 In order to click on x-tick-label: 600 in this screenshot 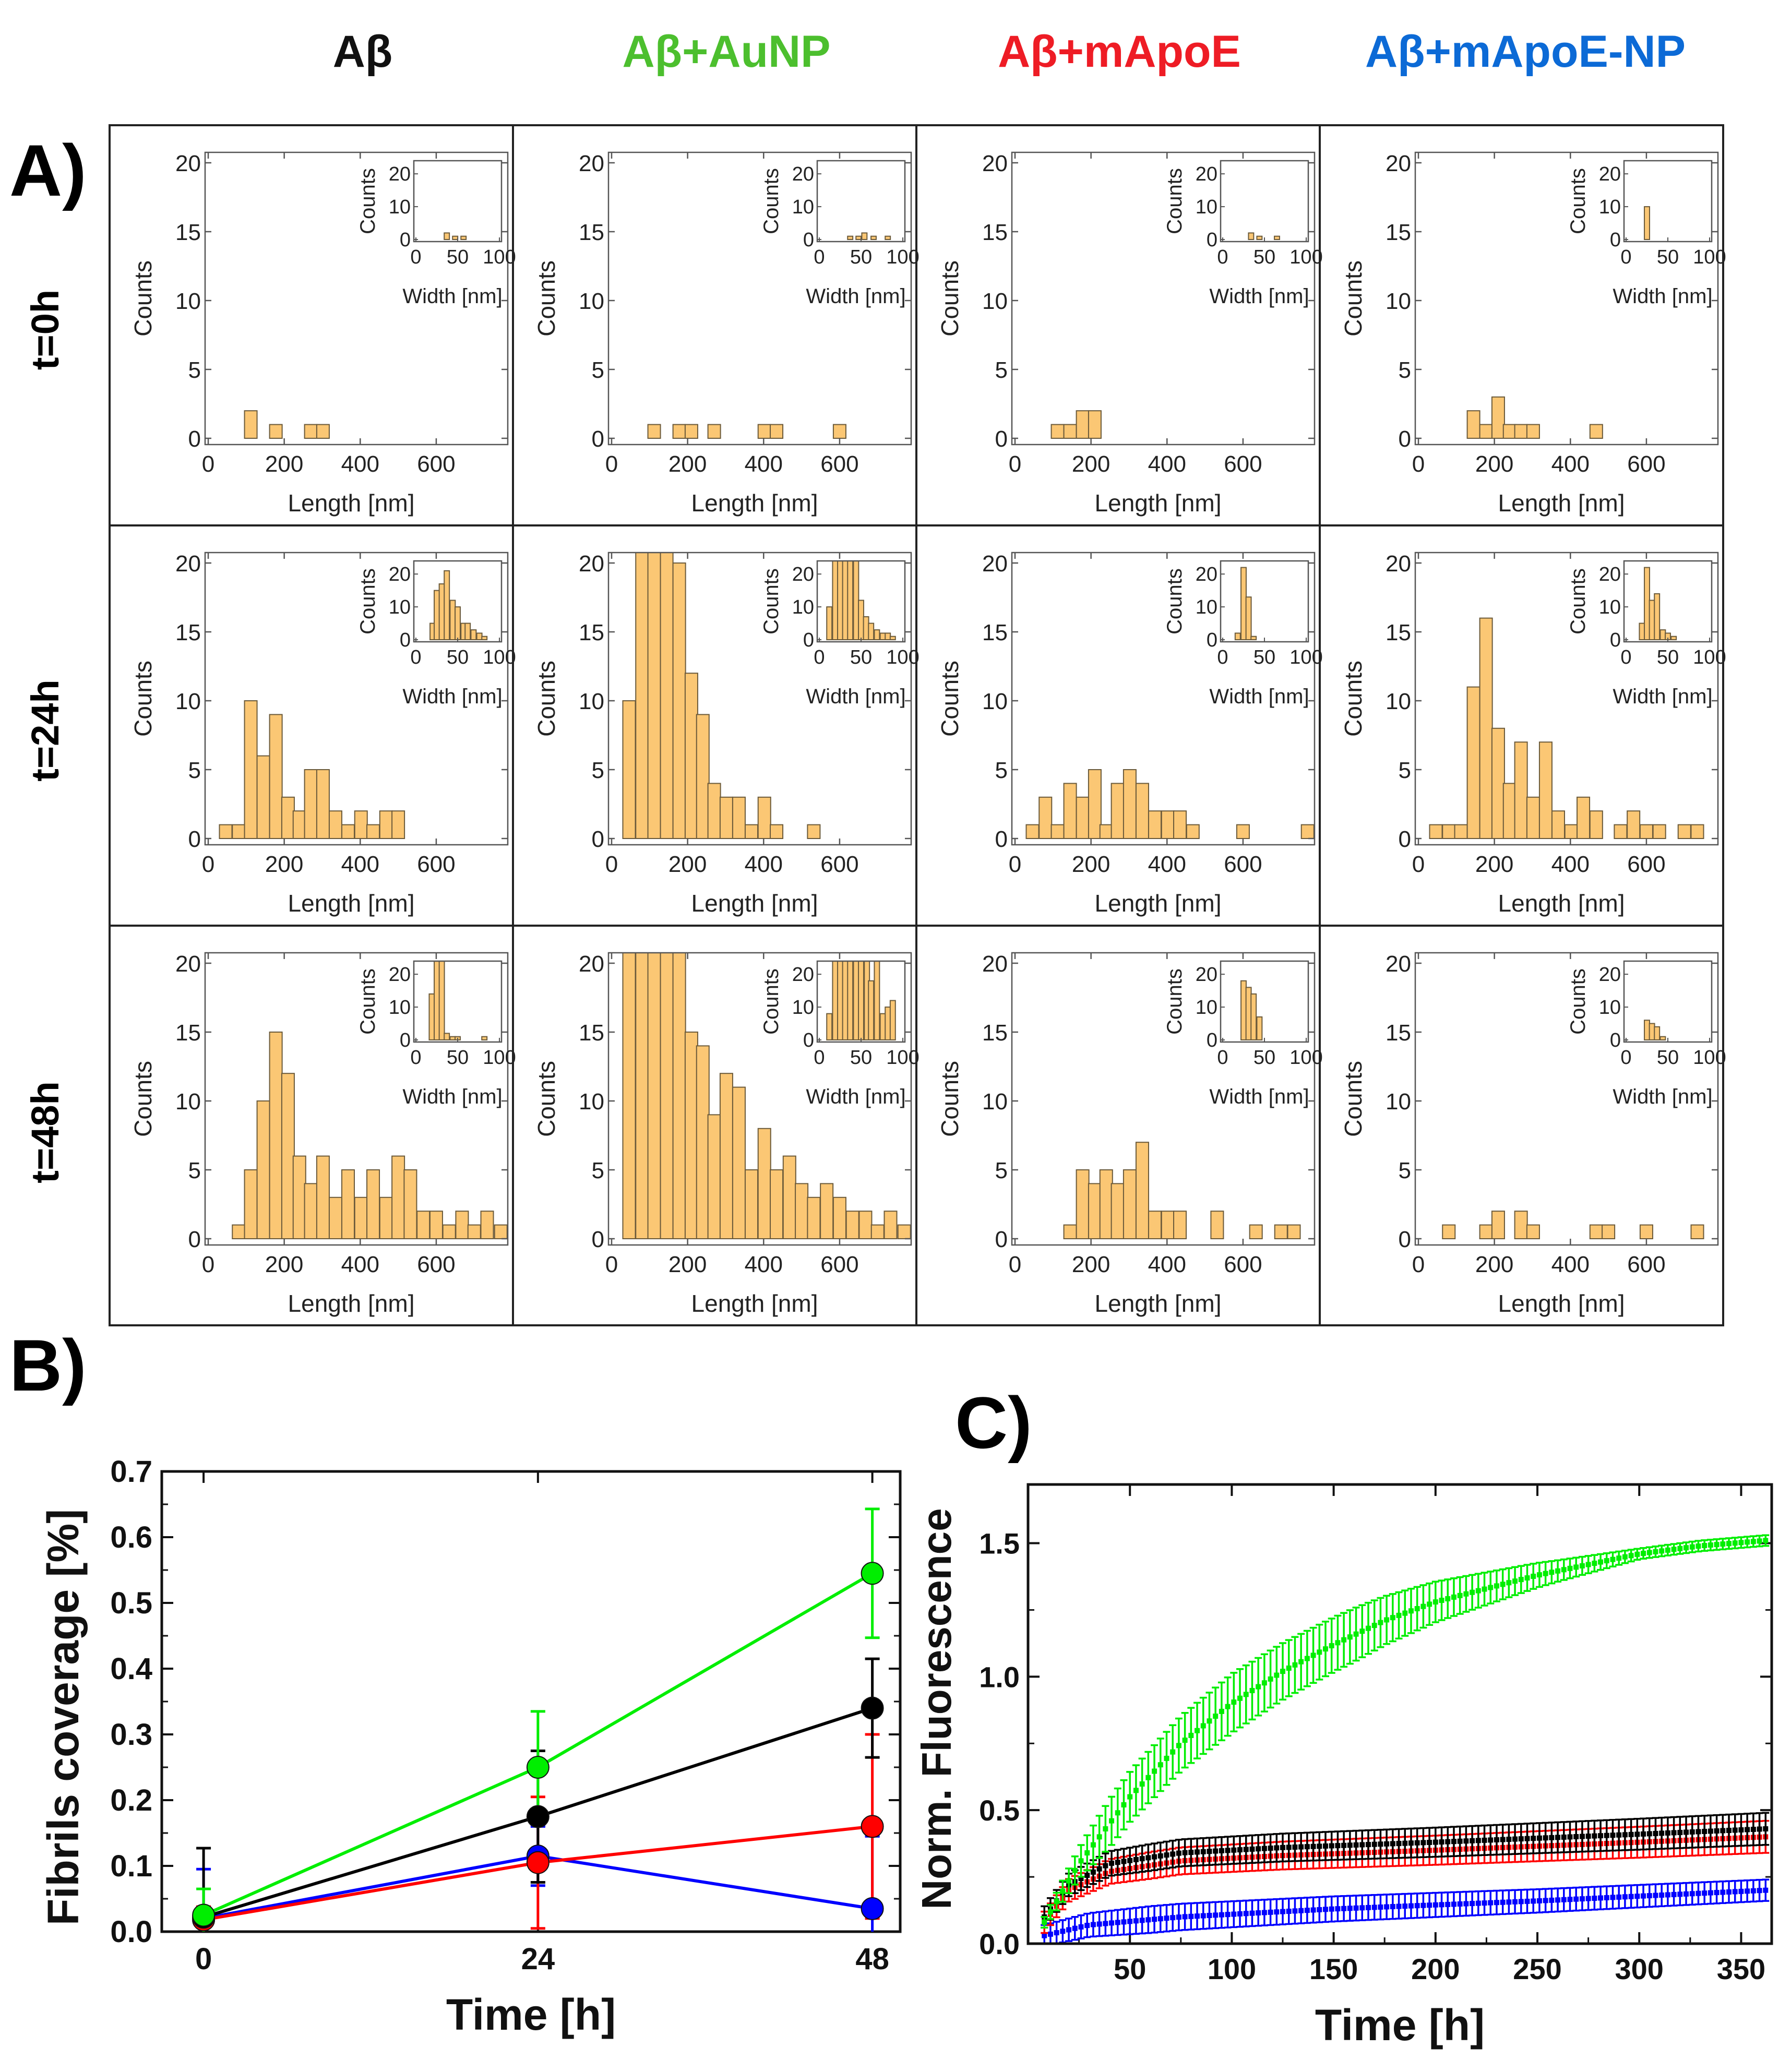, I will do `click(436, 864)`.